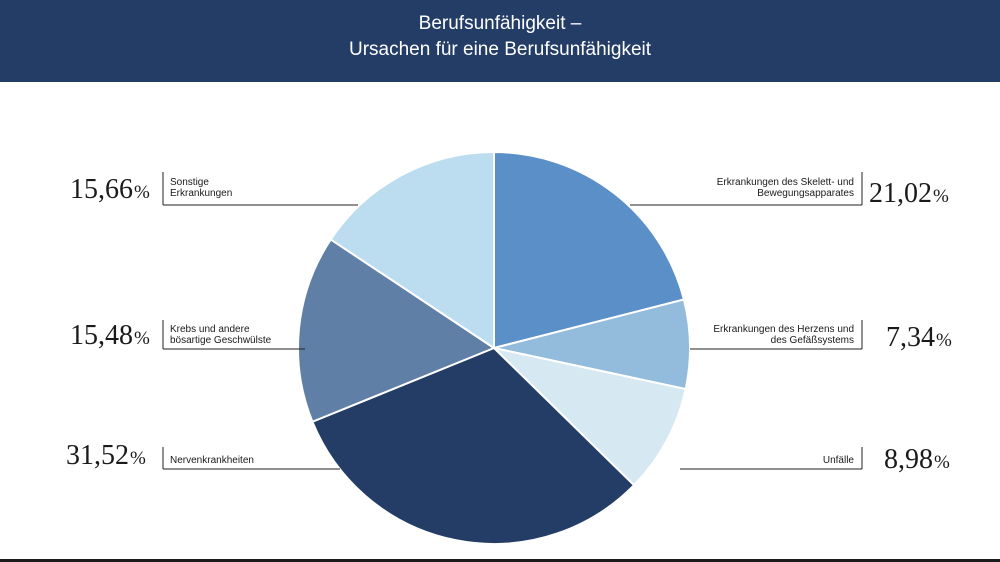  Describe the element at coordinates (110, 335) in the screenshot. I see `slice-value-krebs: 15,48%` at that location.